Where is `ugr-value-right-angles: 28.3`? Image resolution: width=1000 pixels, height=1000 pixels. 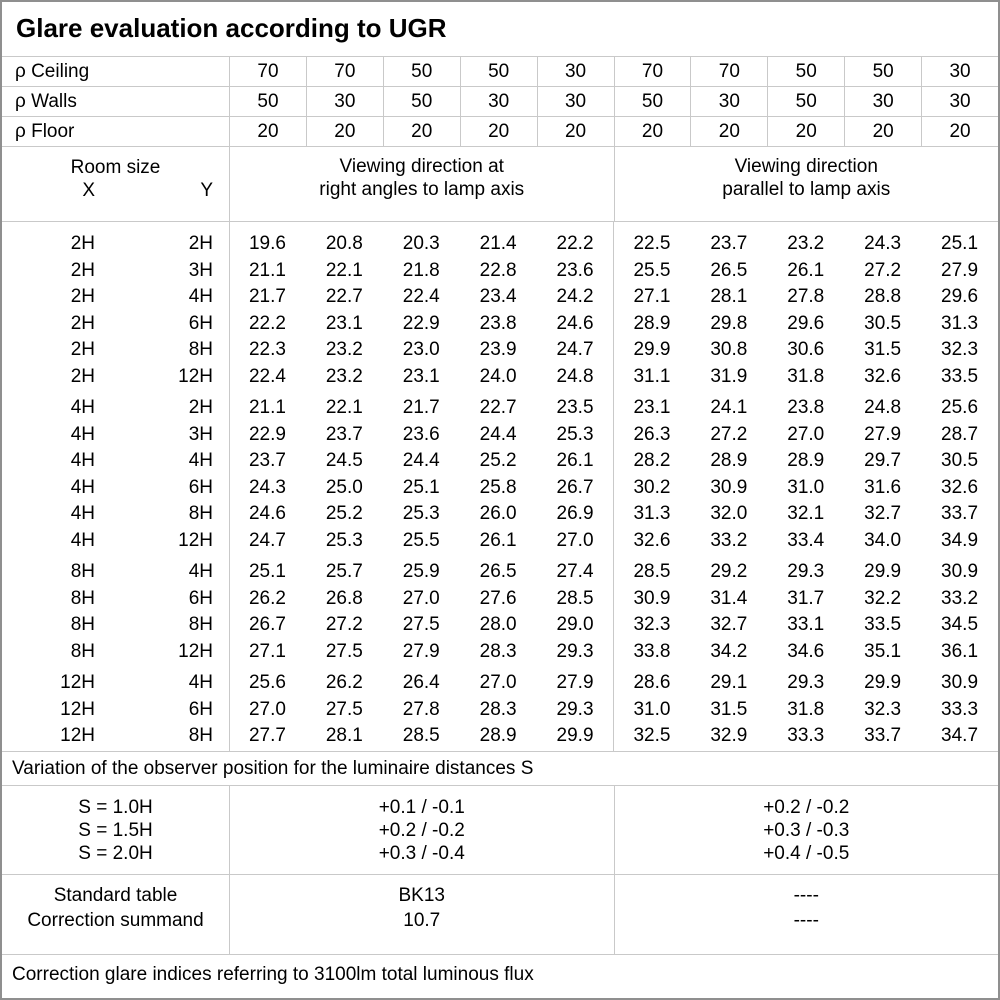 ugr-value-right-angles: 28.3 is located at coordinates (498, 709).